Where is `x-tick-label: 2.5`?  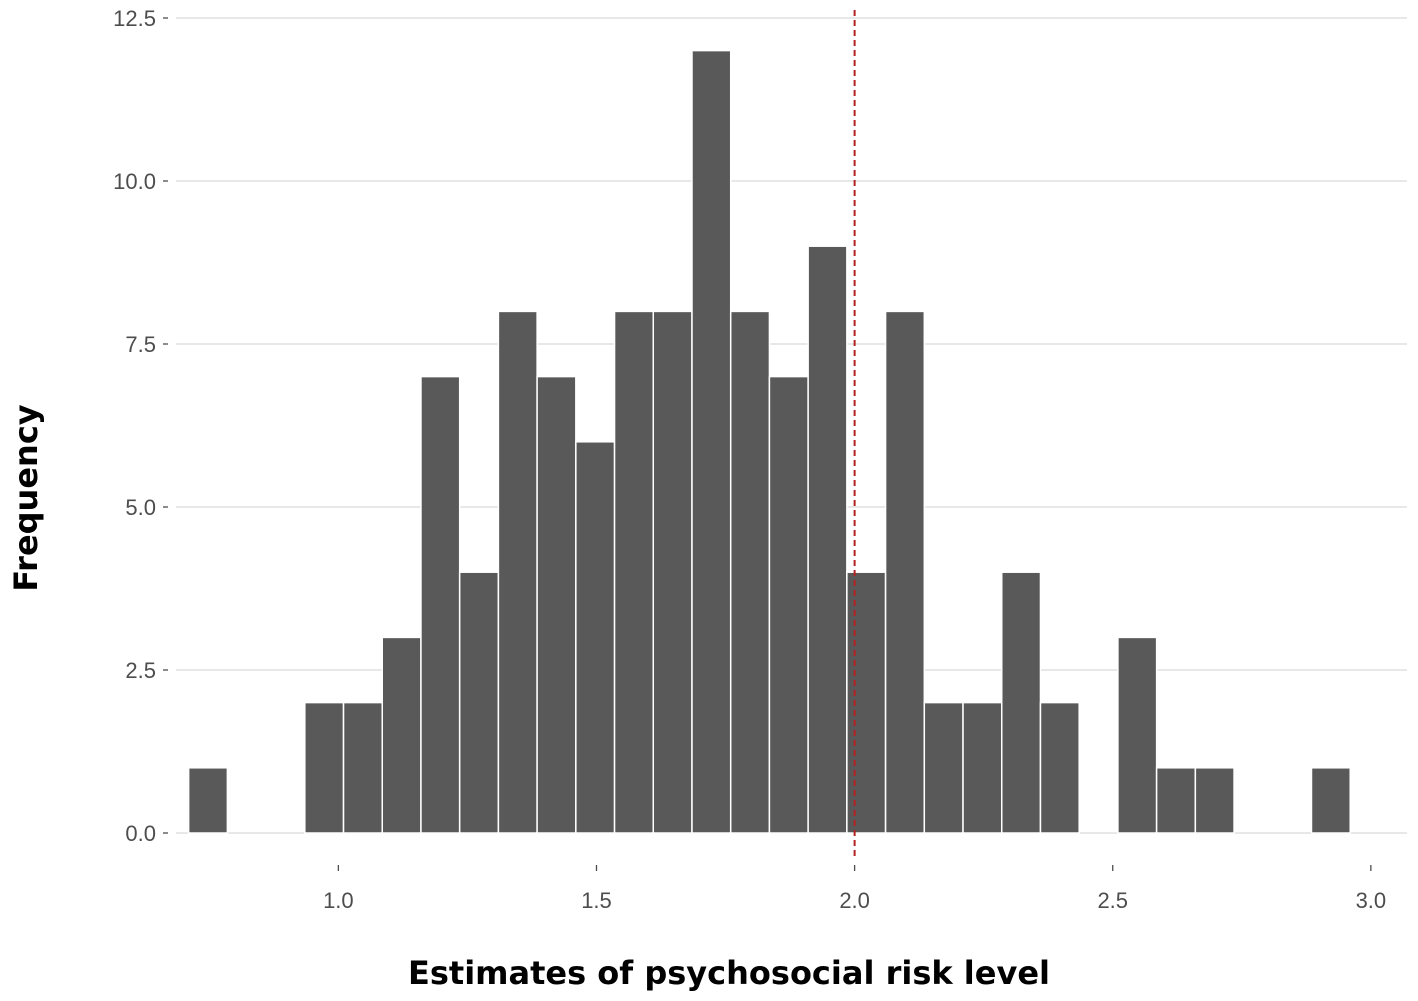 x-tick-label: 2.5 is located at coordinates (1112, 900).